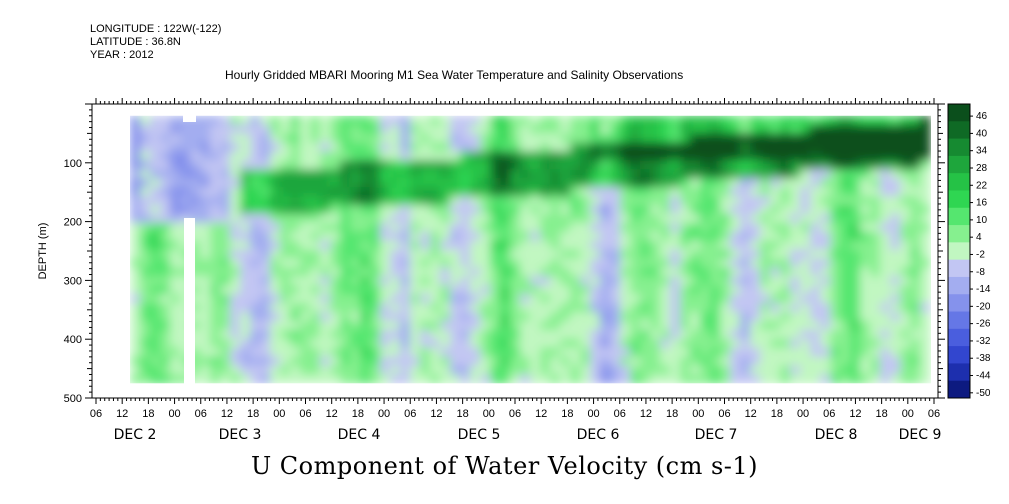  Describe the element at coordinates (567, 414) in the screenshot. I see `x-hour-label: 18` at that location.